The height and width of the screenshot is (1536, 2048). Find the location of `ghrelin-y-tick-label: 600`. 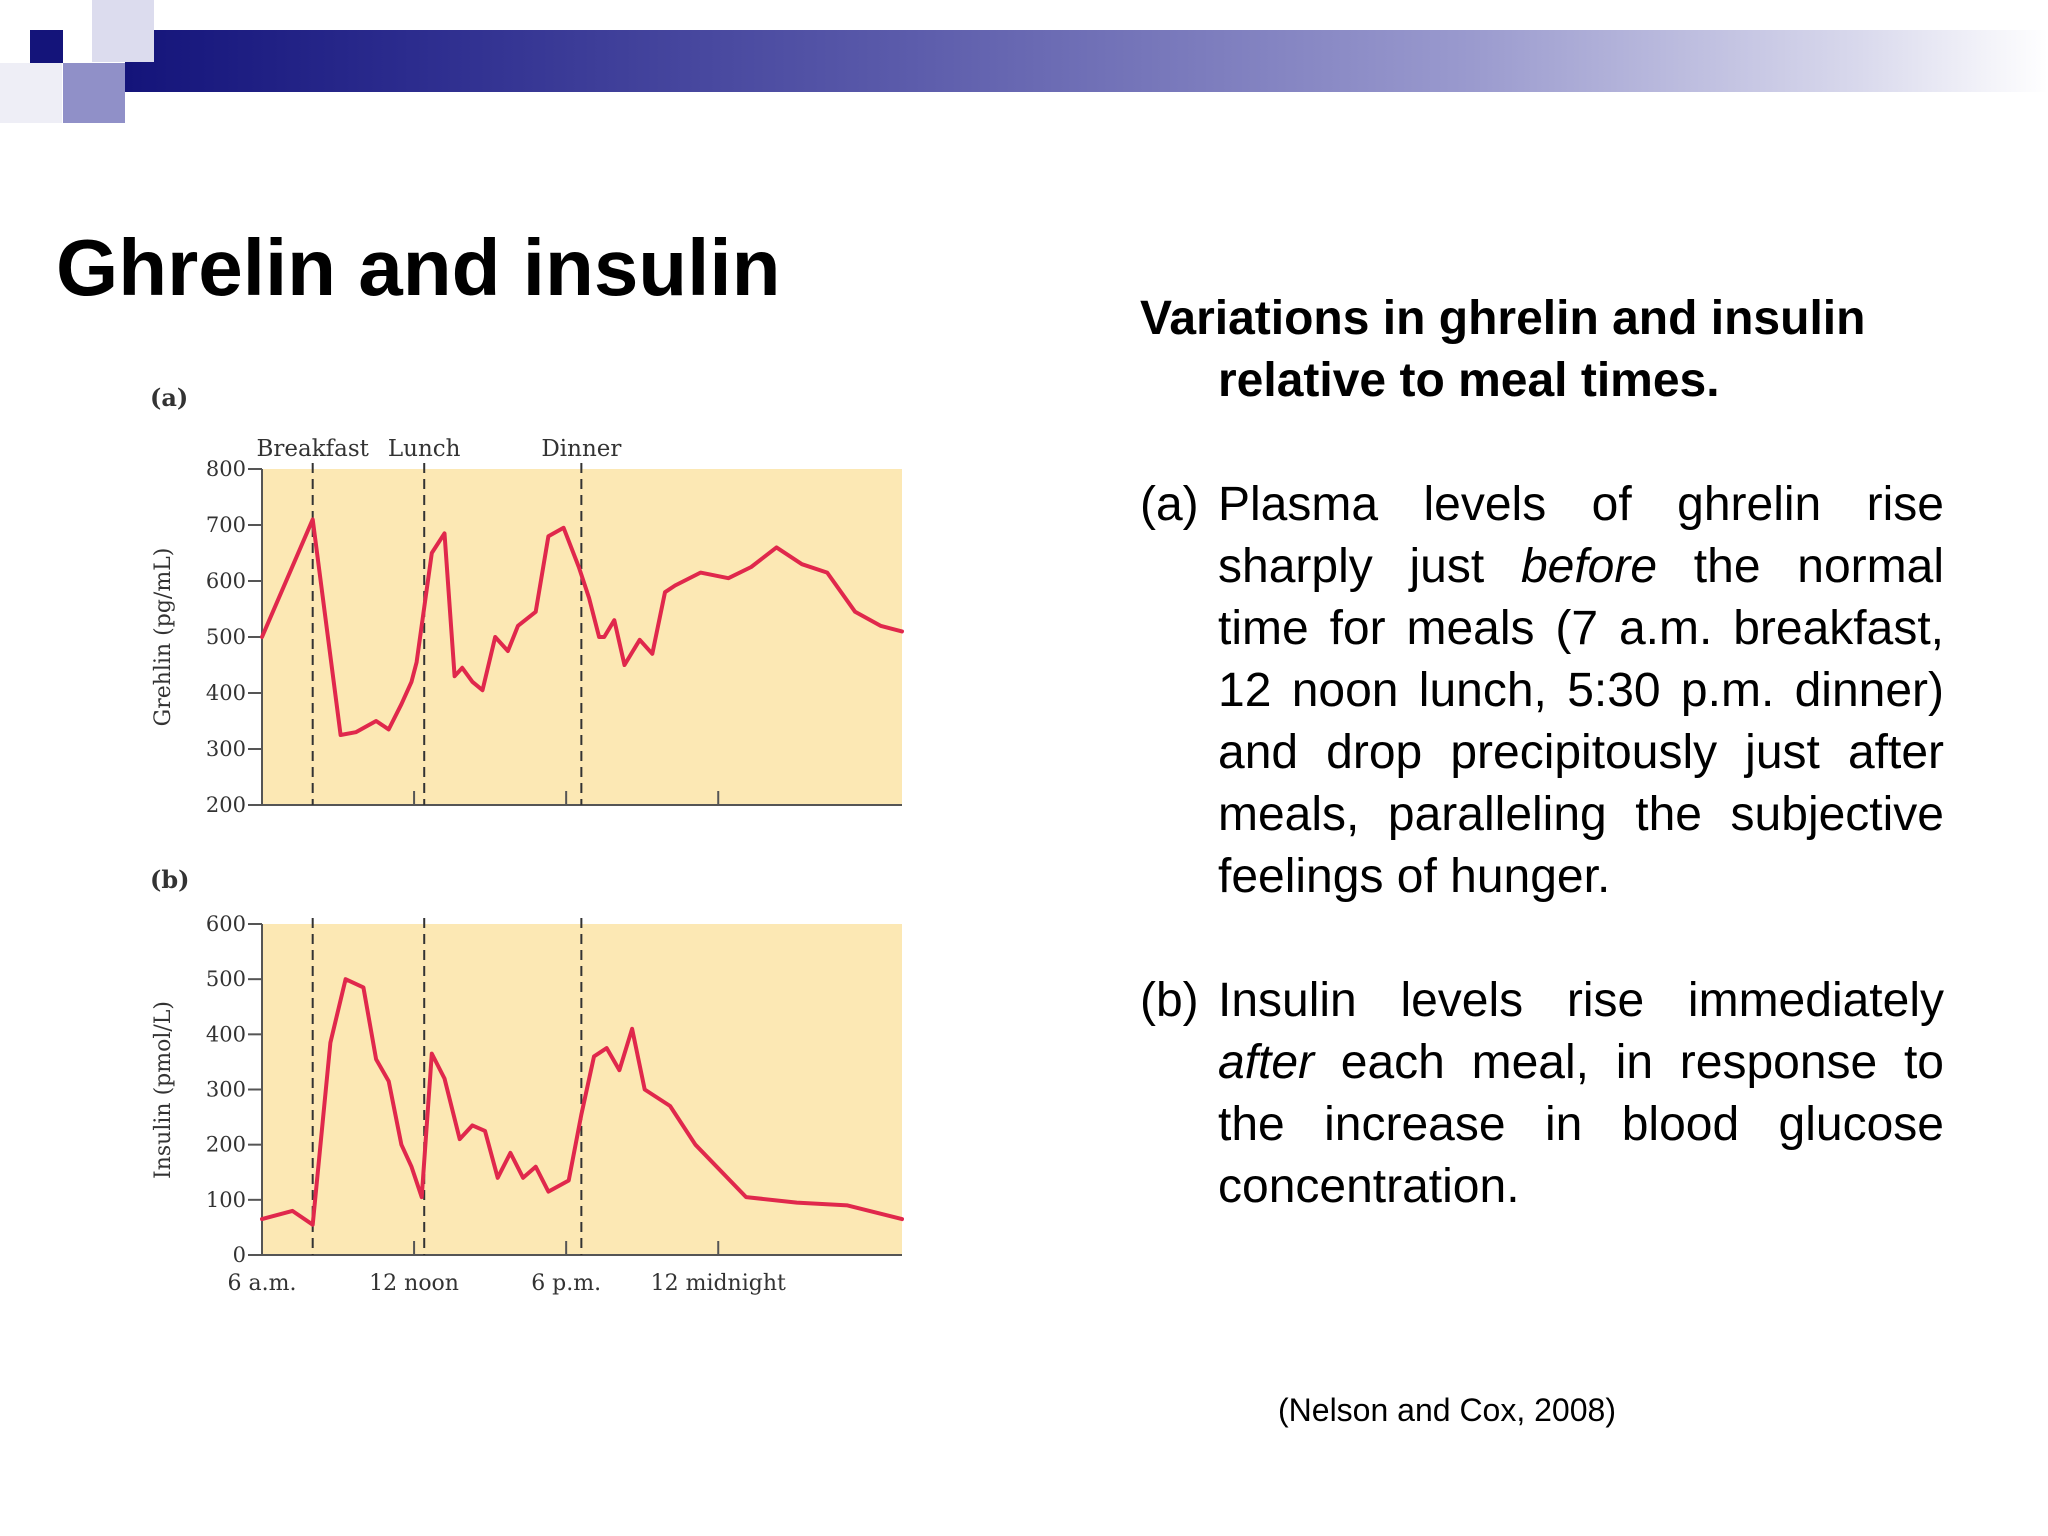

ghrelin-y-tick-label: 600 is located at coordinates (226, 581).